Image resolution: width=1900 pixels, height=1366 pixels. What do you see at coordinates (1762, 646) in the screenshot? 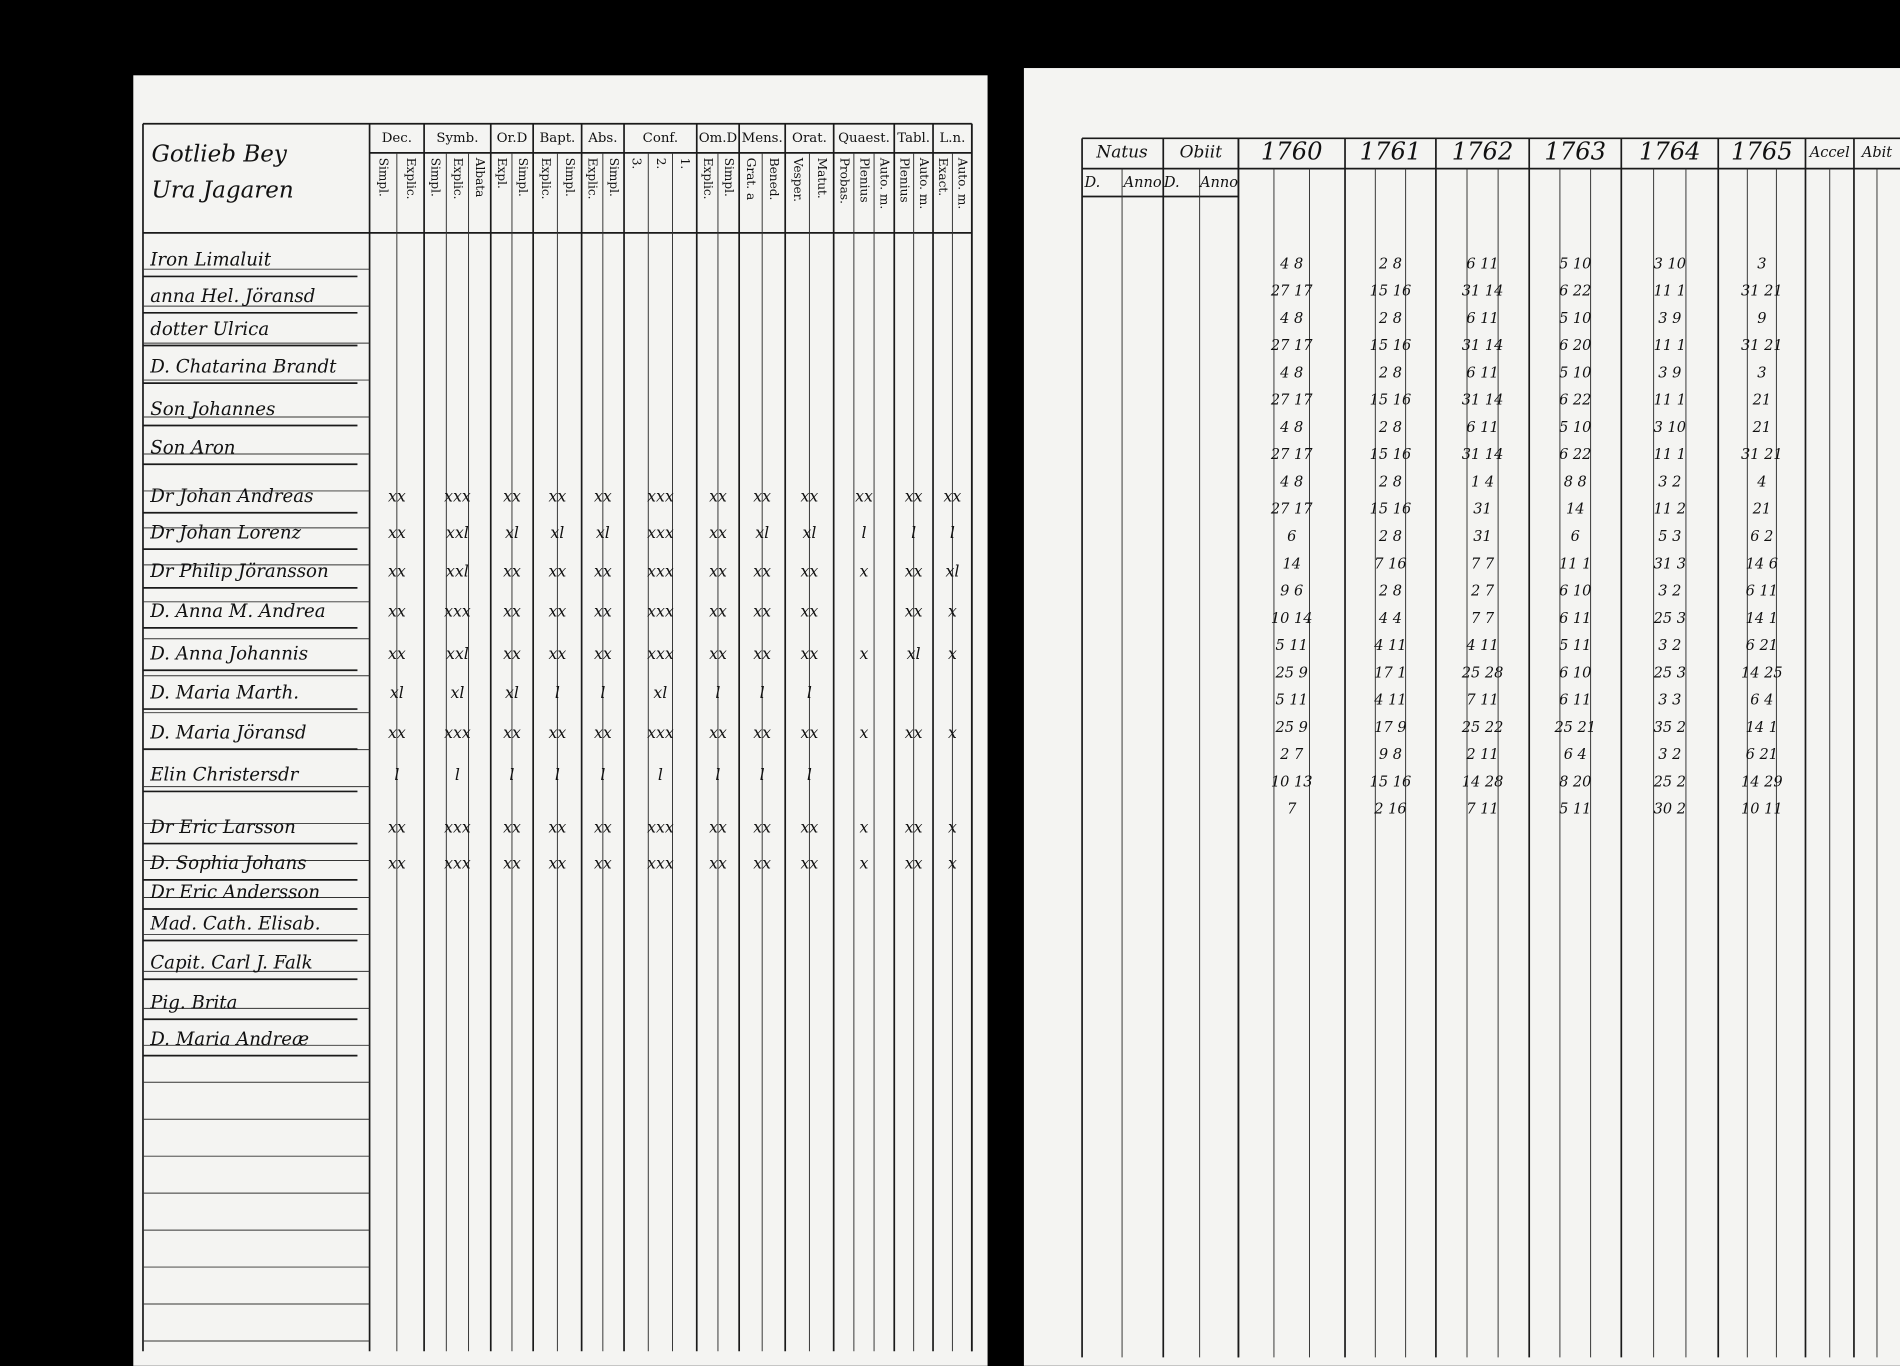
I see `year-entry: 6 21` at bounding box center [1762, 646].